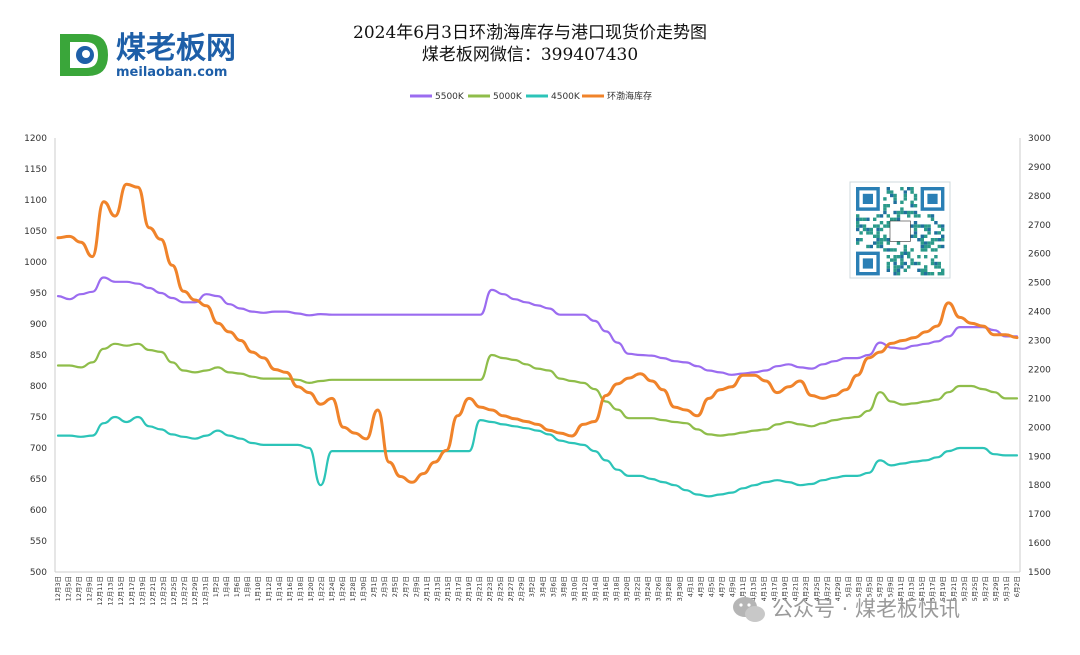  What do you see at coordinates (1039, 370) in the screenshot?
I see `y-right-tick-label: 2200` at bounding box center [1039, 370].